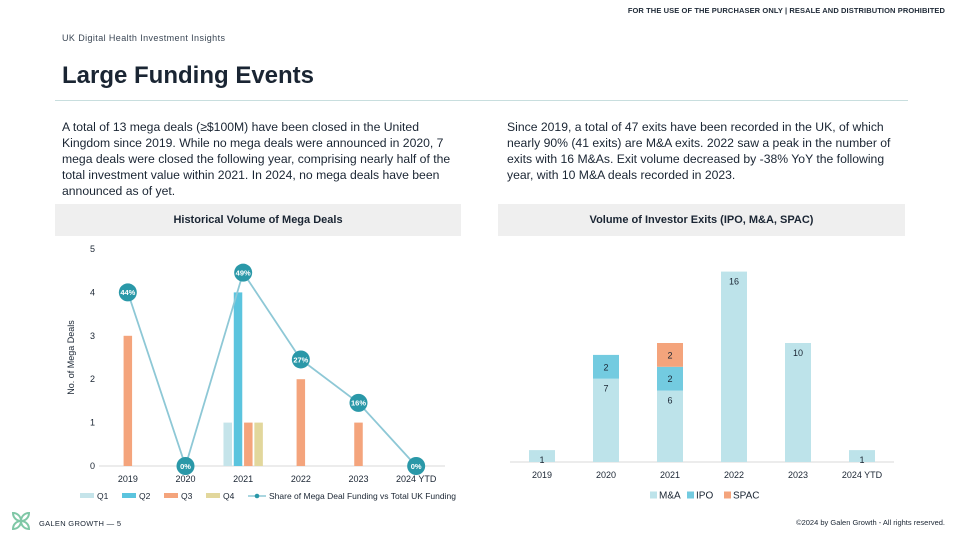  I want to click on bar-ipo-2021, so click(670, 378).